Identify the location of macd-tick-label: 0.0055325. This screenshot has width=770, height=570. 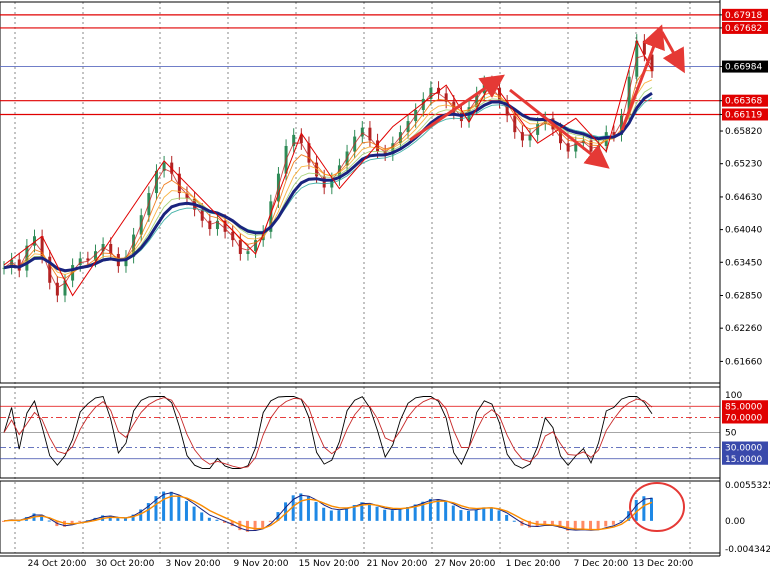
(747, 486).